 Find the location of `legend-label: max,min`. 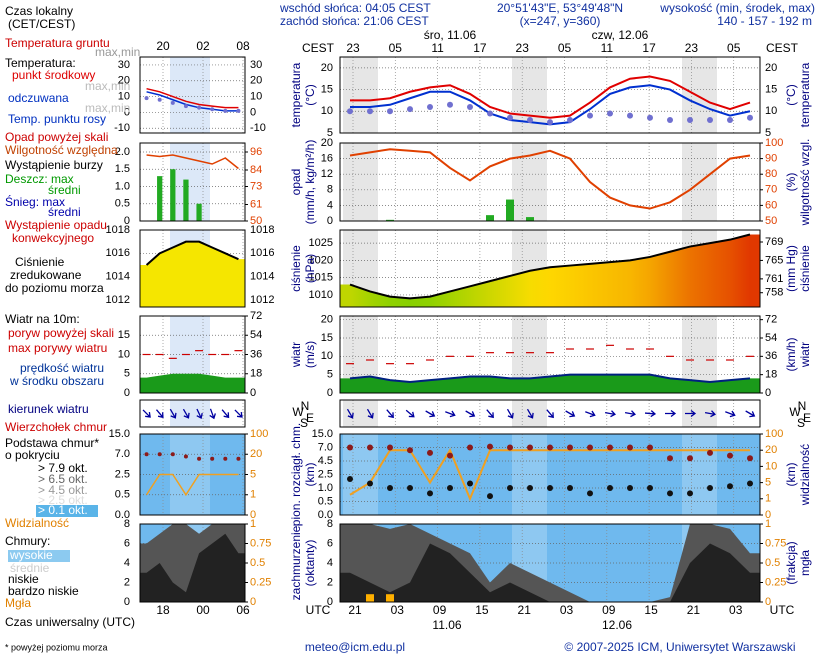

legend-label: max,min is located at coordinates (107, 86).